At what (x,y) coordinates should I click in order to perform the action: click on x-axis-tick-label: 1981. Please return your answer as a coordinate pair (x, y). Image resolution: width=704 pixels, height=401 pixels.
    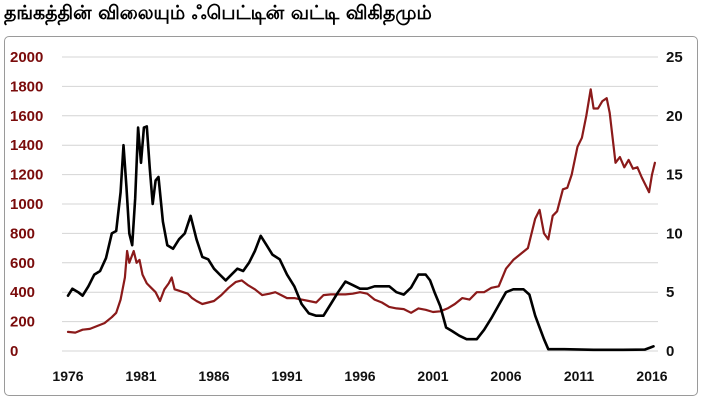
    Looking at the image, I should click on (140, 376).